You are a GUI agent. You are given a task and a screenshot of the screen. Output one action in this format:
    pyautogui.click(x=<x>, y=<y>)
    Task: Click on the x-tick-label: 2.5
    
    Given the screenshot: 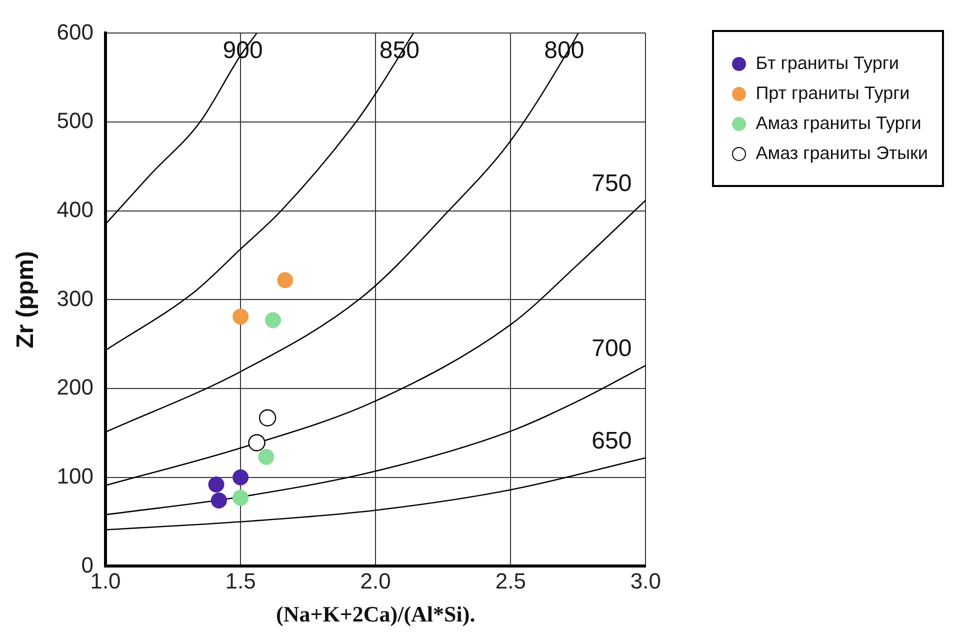 What is the action you would take?
    pyautogui.click(x=510, y=581)
    